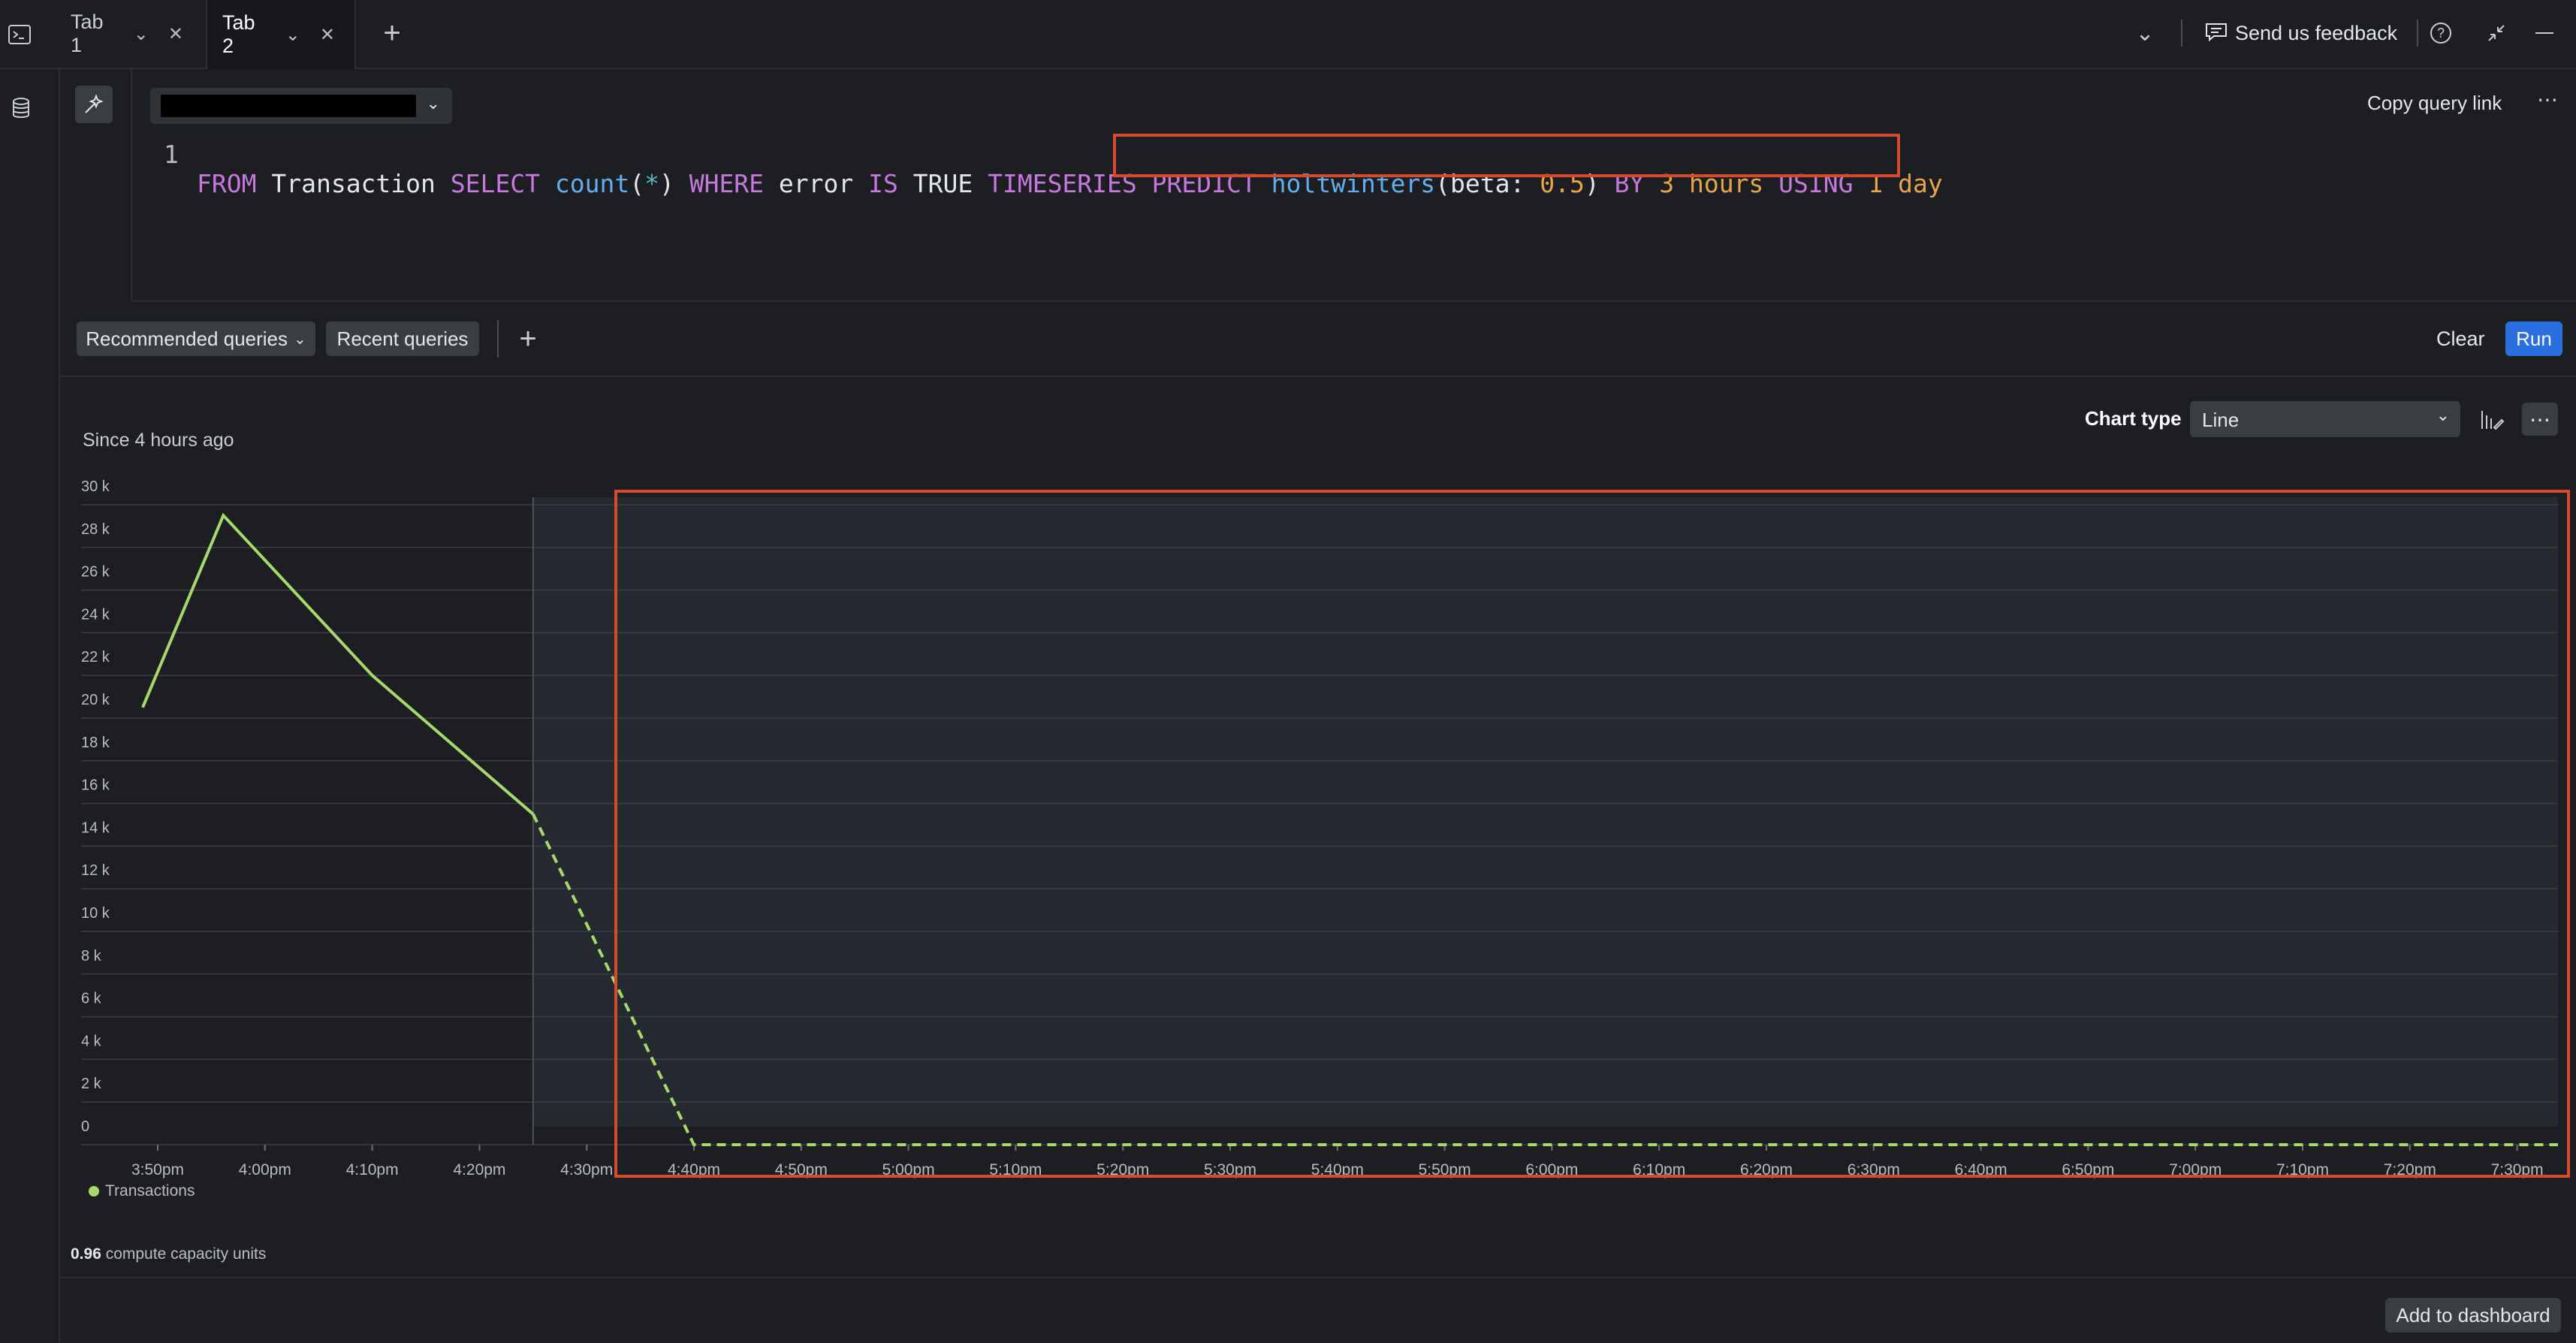 The width and height of the screenshot is (2576, 1343). I want to click on query-token: (, so click(637, 183).